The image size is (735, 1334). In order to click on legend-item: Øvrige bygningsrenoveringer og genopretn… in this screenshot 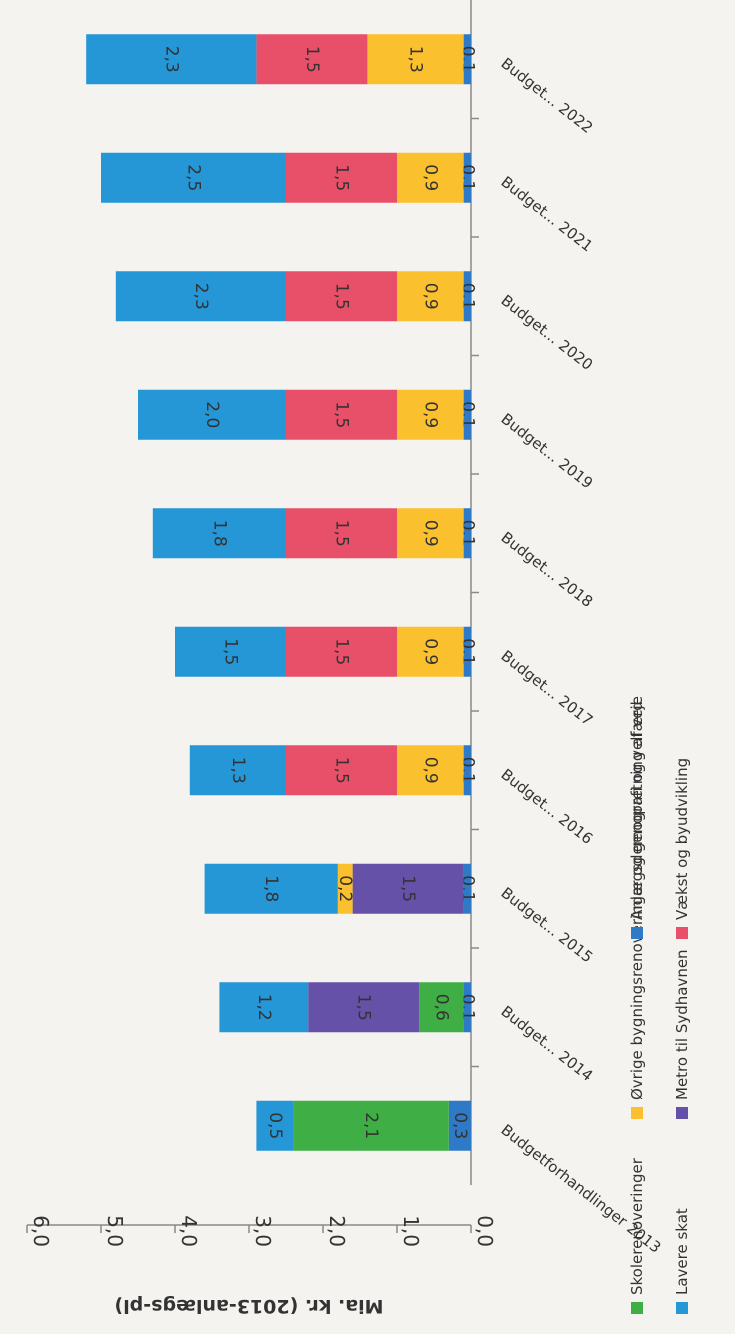, I will do `click(637, 907)`.